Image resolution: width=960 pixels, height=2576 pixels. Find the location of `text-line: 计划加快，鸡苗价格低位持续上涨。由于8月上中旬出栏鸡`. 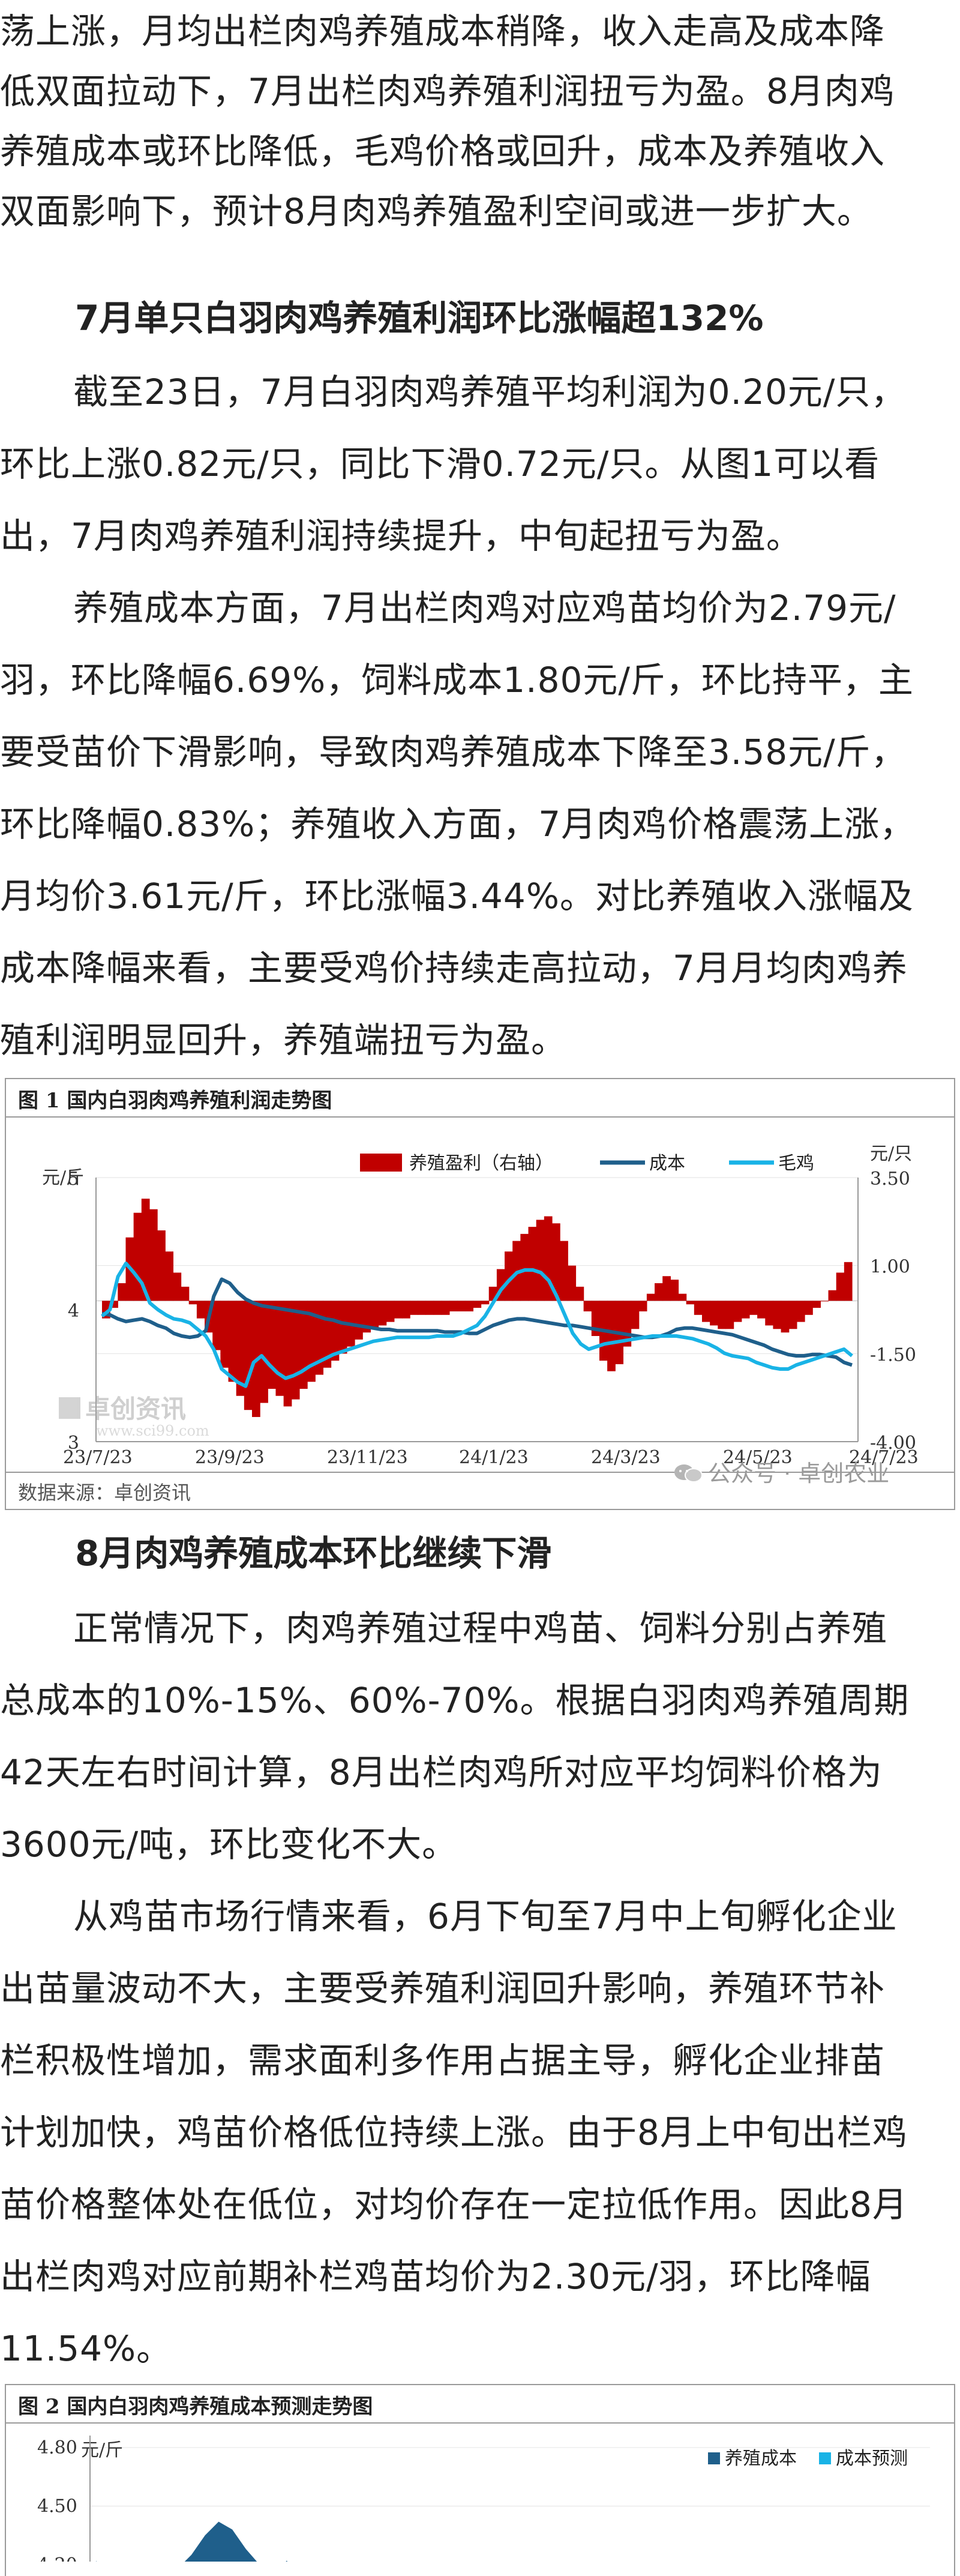

text-line: 计划加快，鸡苗价格低位持续上涨。由于8月上中旬出栏鸡 is located at coordinates (454, 2132).